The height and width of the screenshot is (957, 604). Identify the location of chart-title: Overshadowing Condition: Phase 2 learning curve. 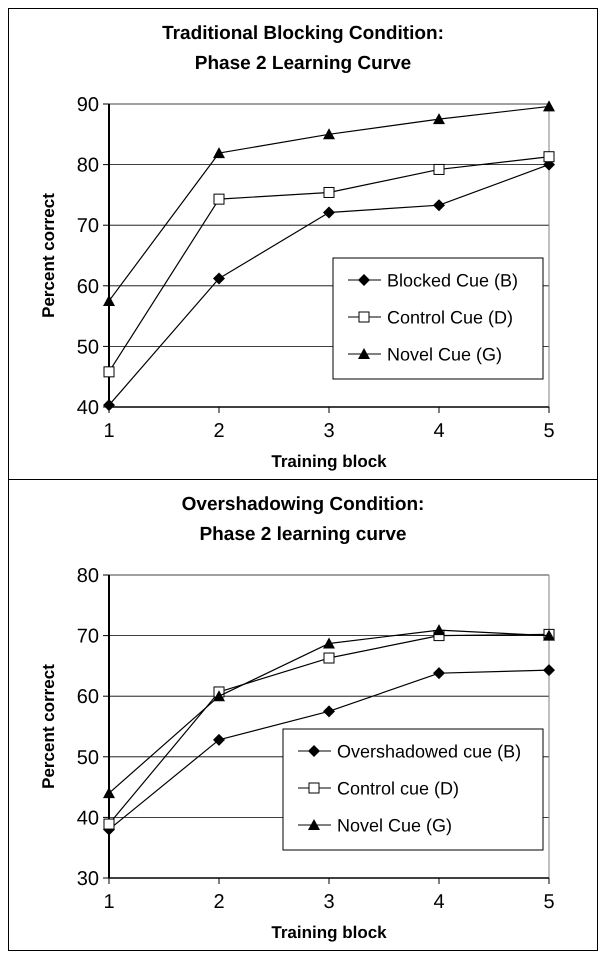
(303, 519).